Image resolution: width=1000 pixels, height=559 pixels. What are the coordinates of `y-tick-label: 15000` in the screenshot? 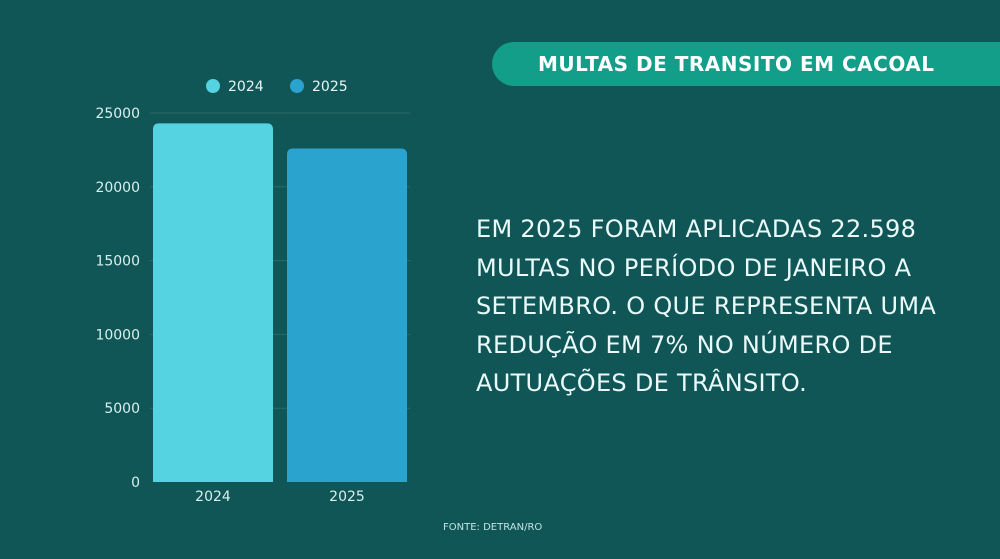 It's located at (117, 262).